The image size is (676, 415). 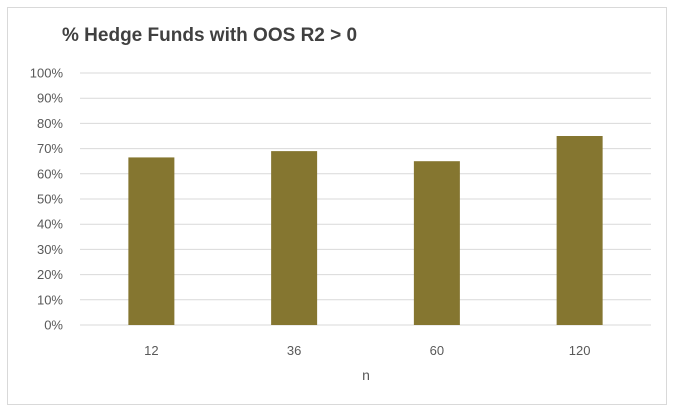 What do you see at coordinates (50, 98) in the screenshot?
I see `y-tick-label: 90%` at bounding box center [50, 98].